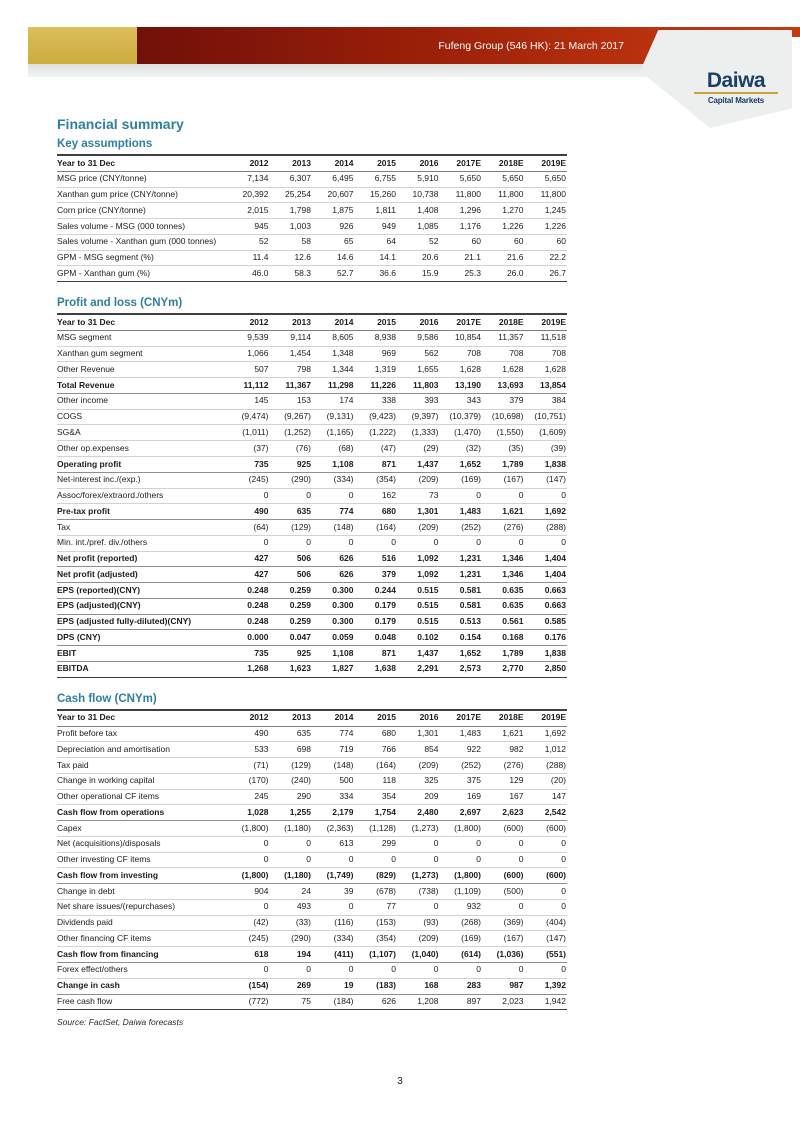 This screenshot has width=800, height=1131. Describe the element at coordinates (333, 797) in the screenshot. I see `value-cell: 334` at that location.